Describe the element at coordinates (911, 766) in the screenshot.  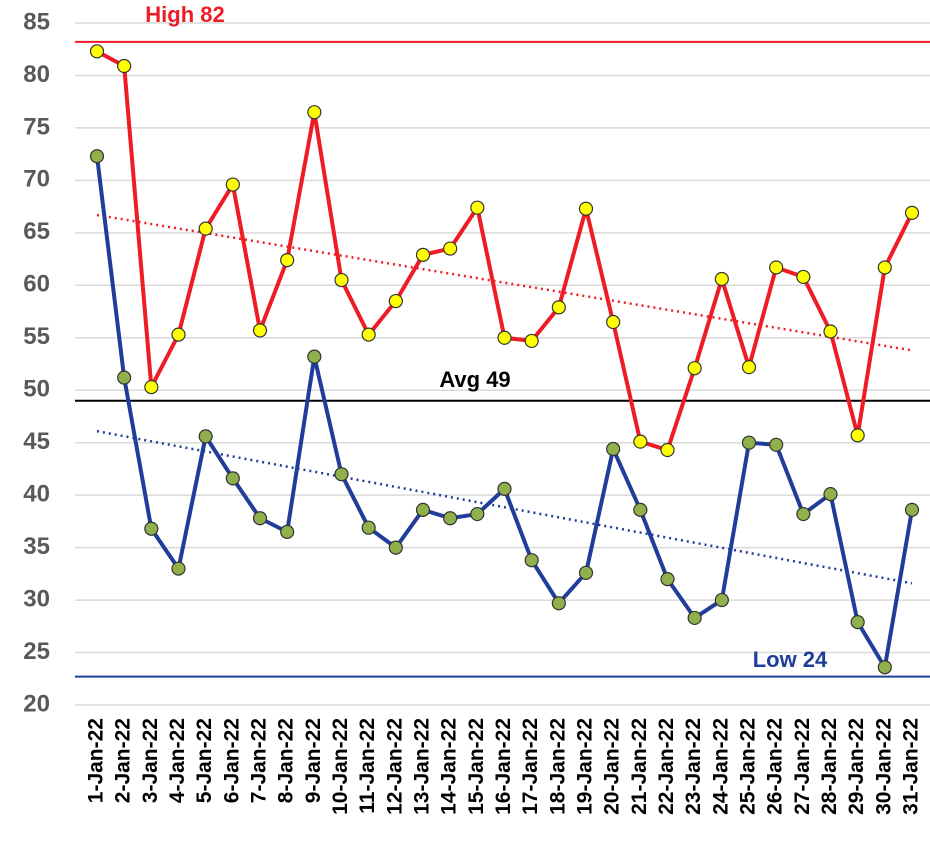
I see `x-tick-label: 31-Jan-22` at that location.